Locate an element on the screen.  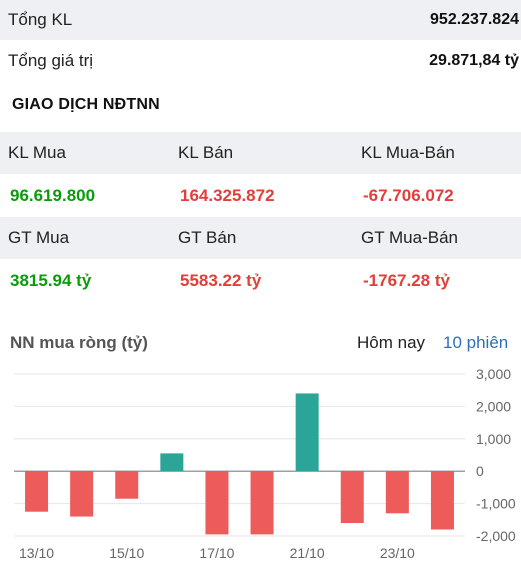
net-value-value: -1767.28 tỷ is located at coordinates (406, 280).